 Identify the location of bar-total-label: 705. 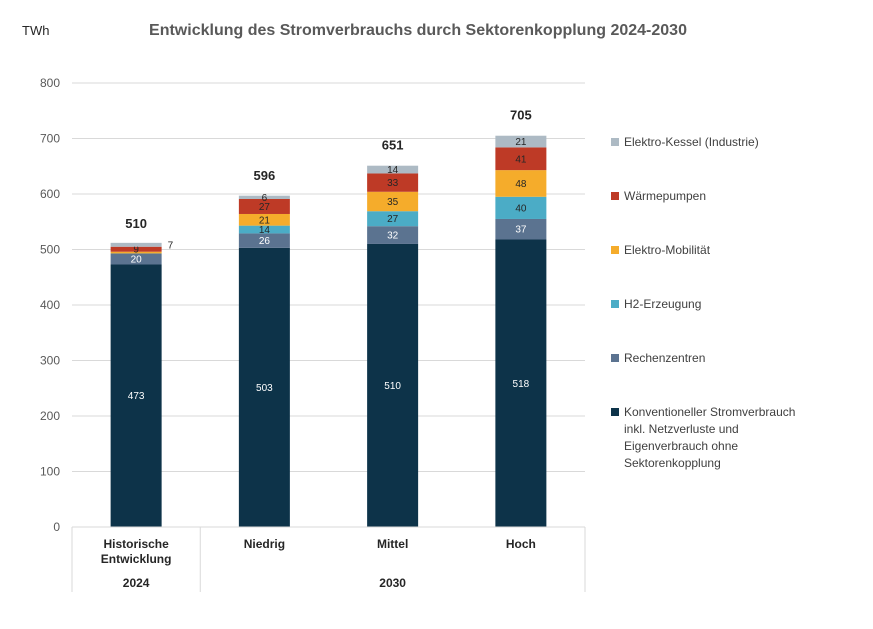
(521, 115).